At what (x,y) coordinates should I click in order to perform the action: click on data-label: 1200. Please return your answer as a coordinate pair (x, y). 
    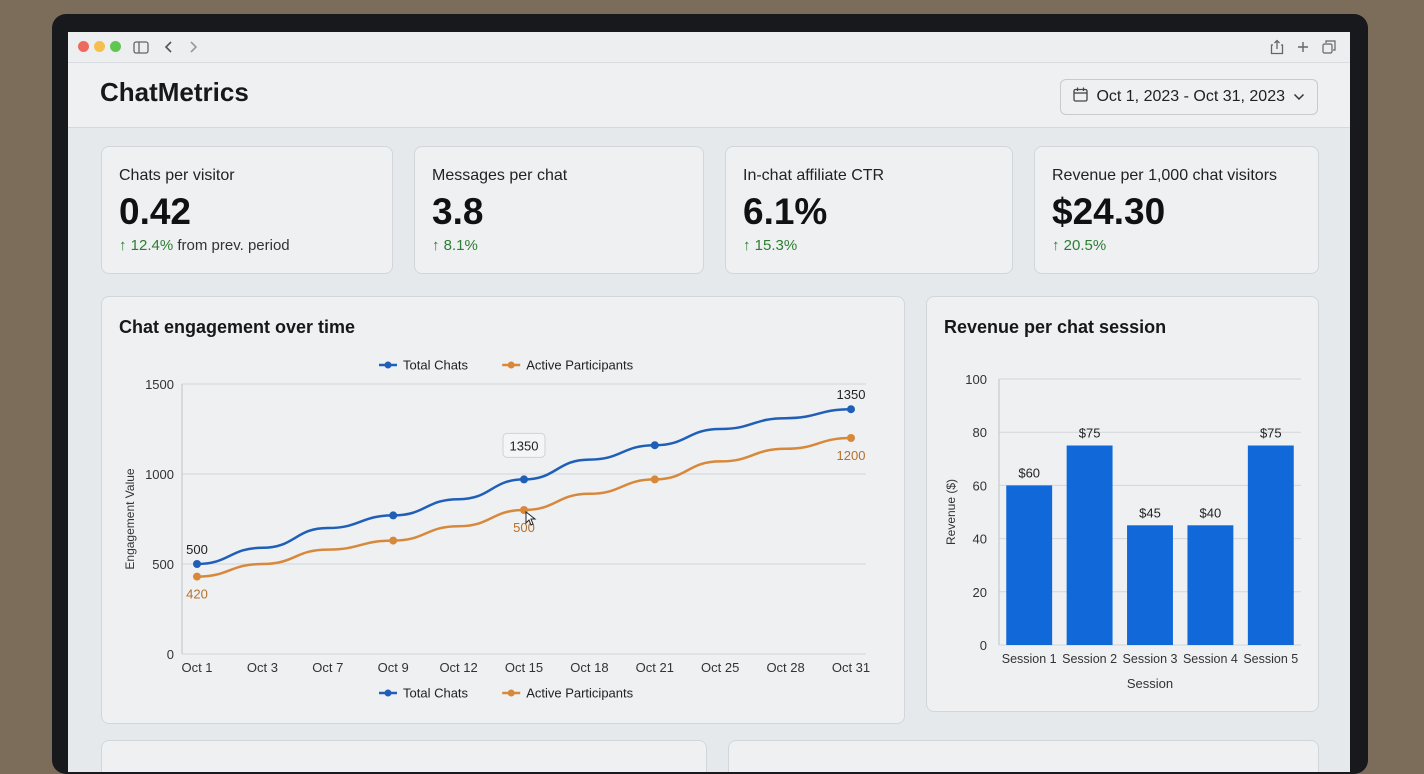
    Looking at the image, I should click on (851, 455).